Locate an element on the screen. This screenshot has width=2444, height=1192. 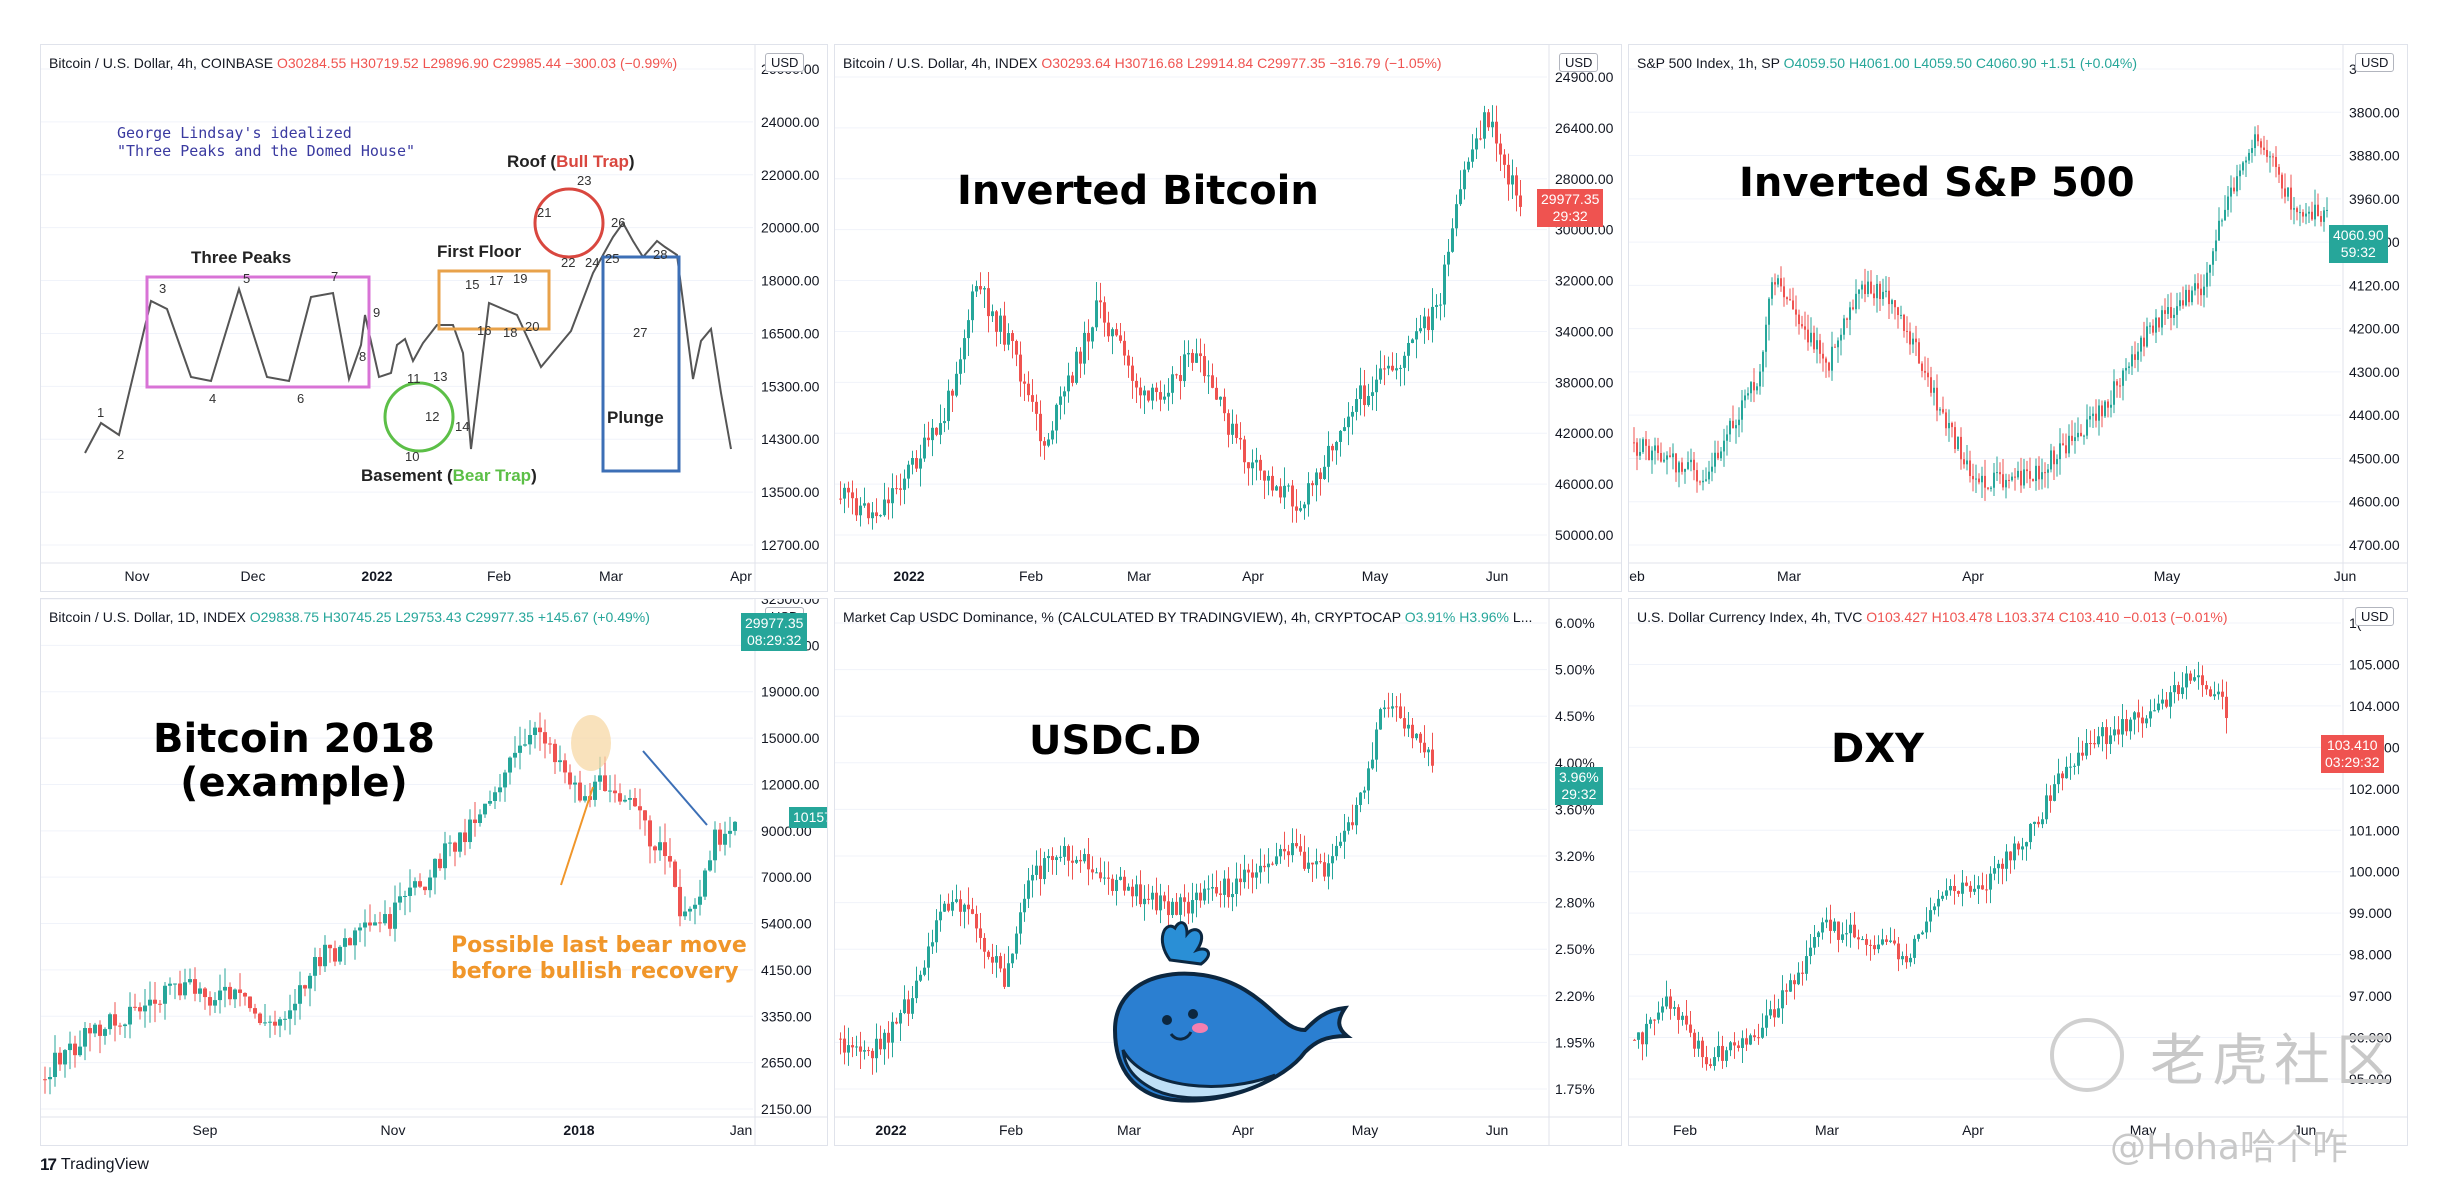
y-tick-label: 32000.00 is located at coordinates (1584, 281).